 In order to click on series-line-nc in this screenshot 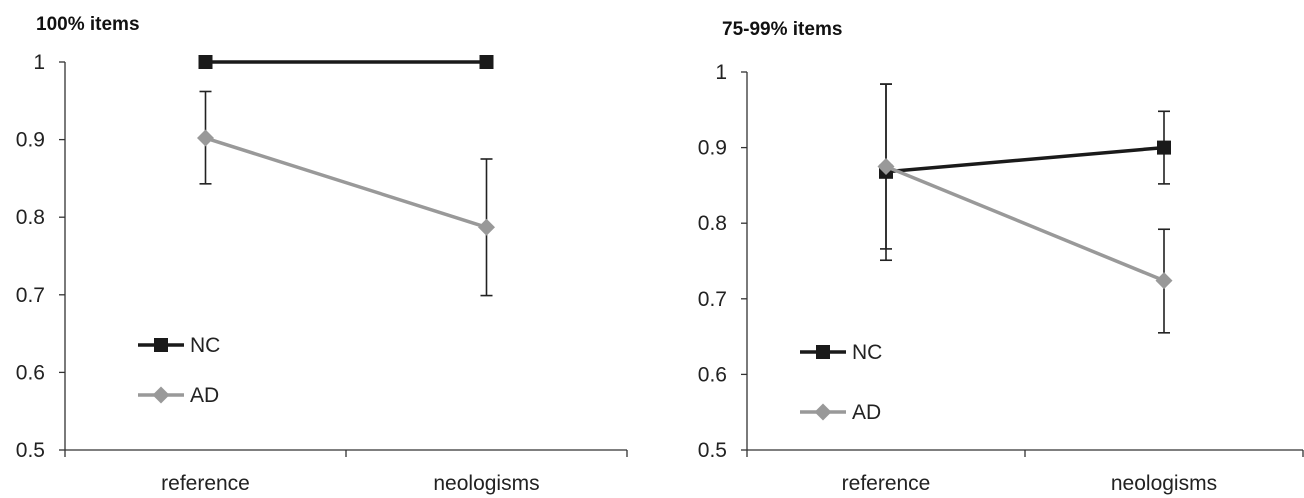, I will do `click(1025, 159)`.